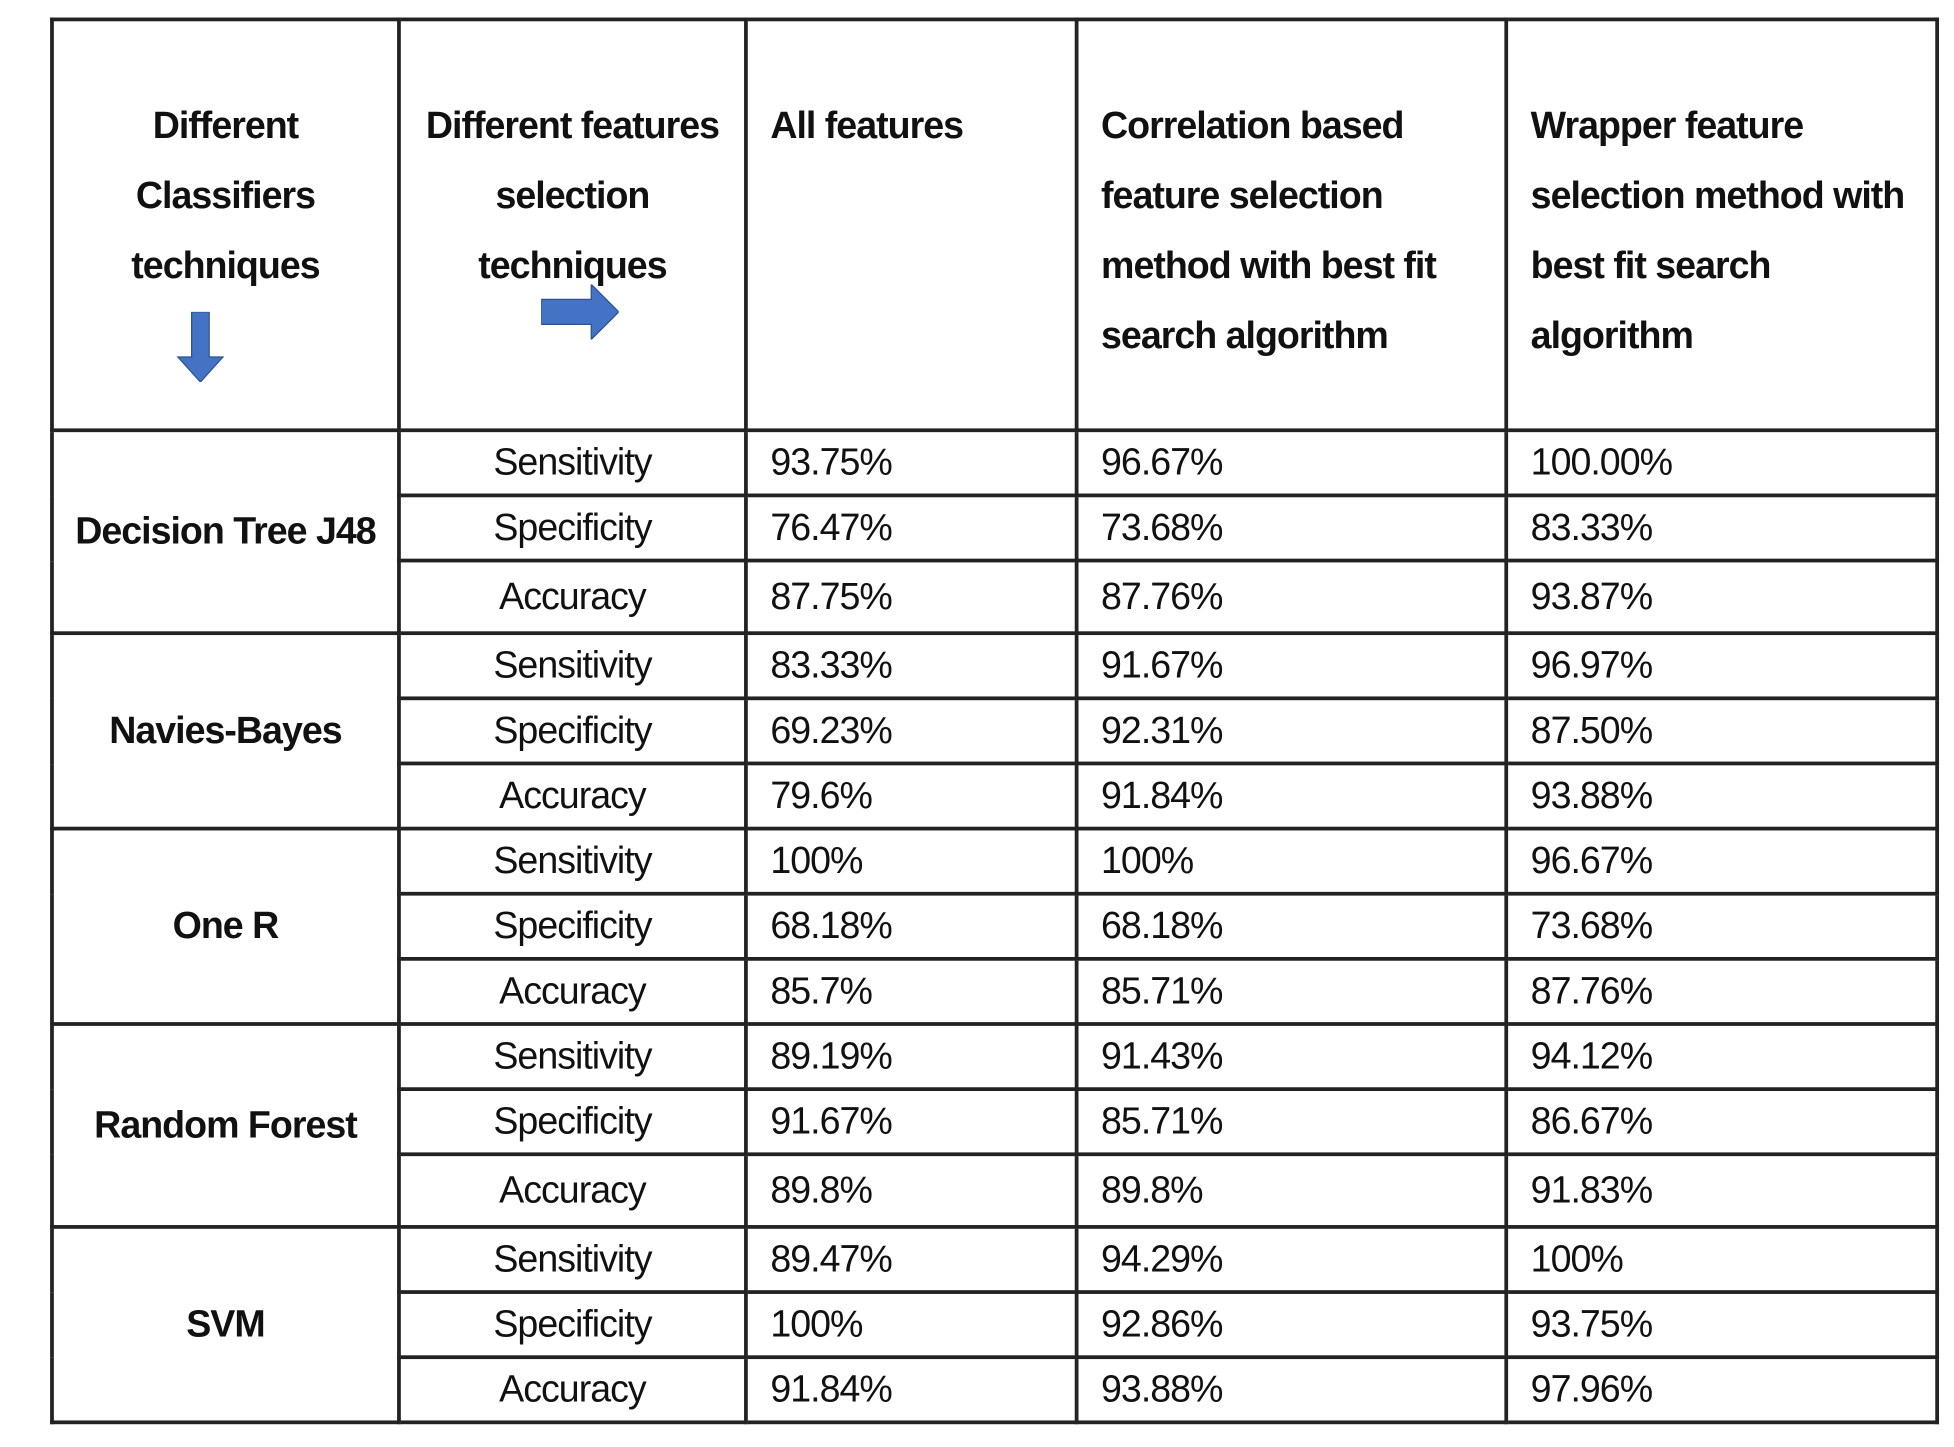 The image size is (1954, 1447). I want to click on table-row: Specificity 100% 92.86% 93.75%, so click(996, 1325).